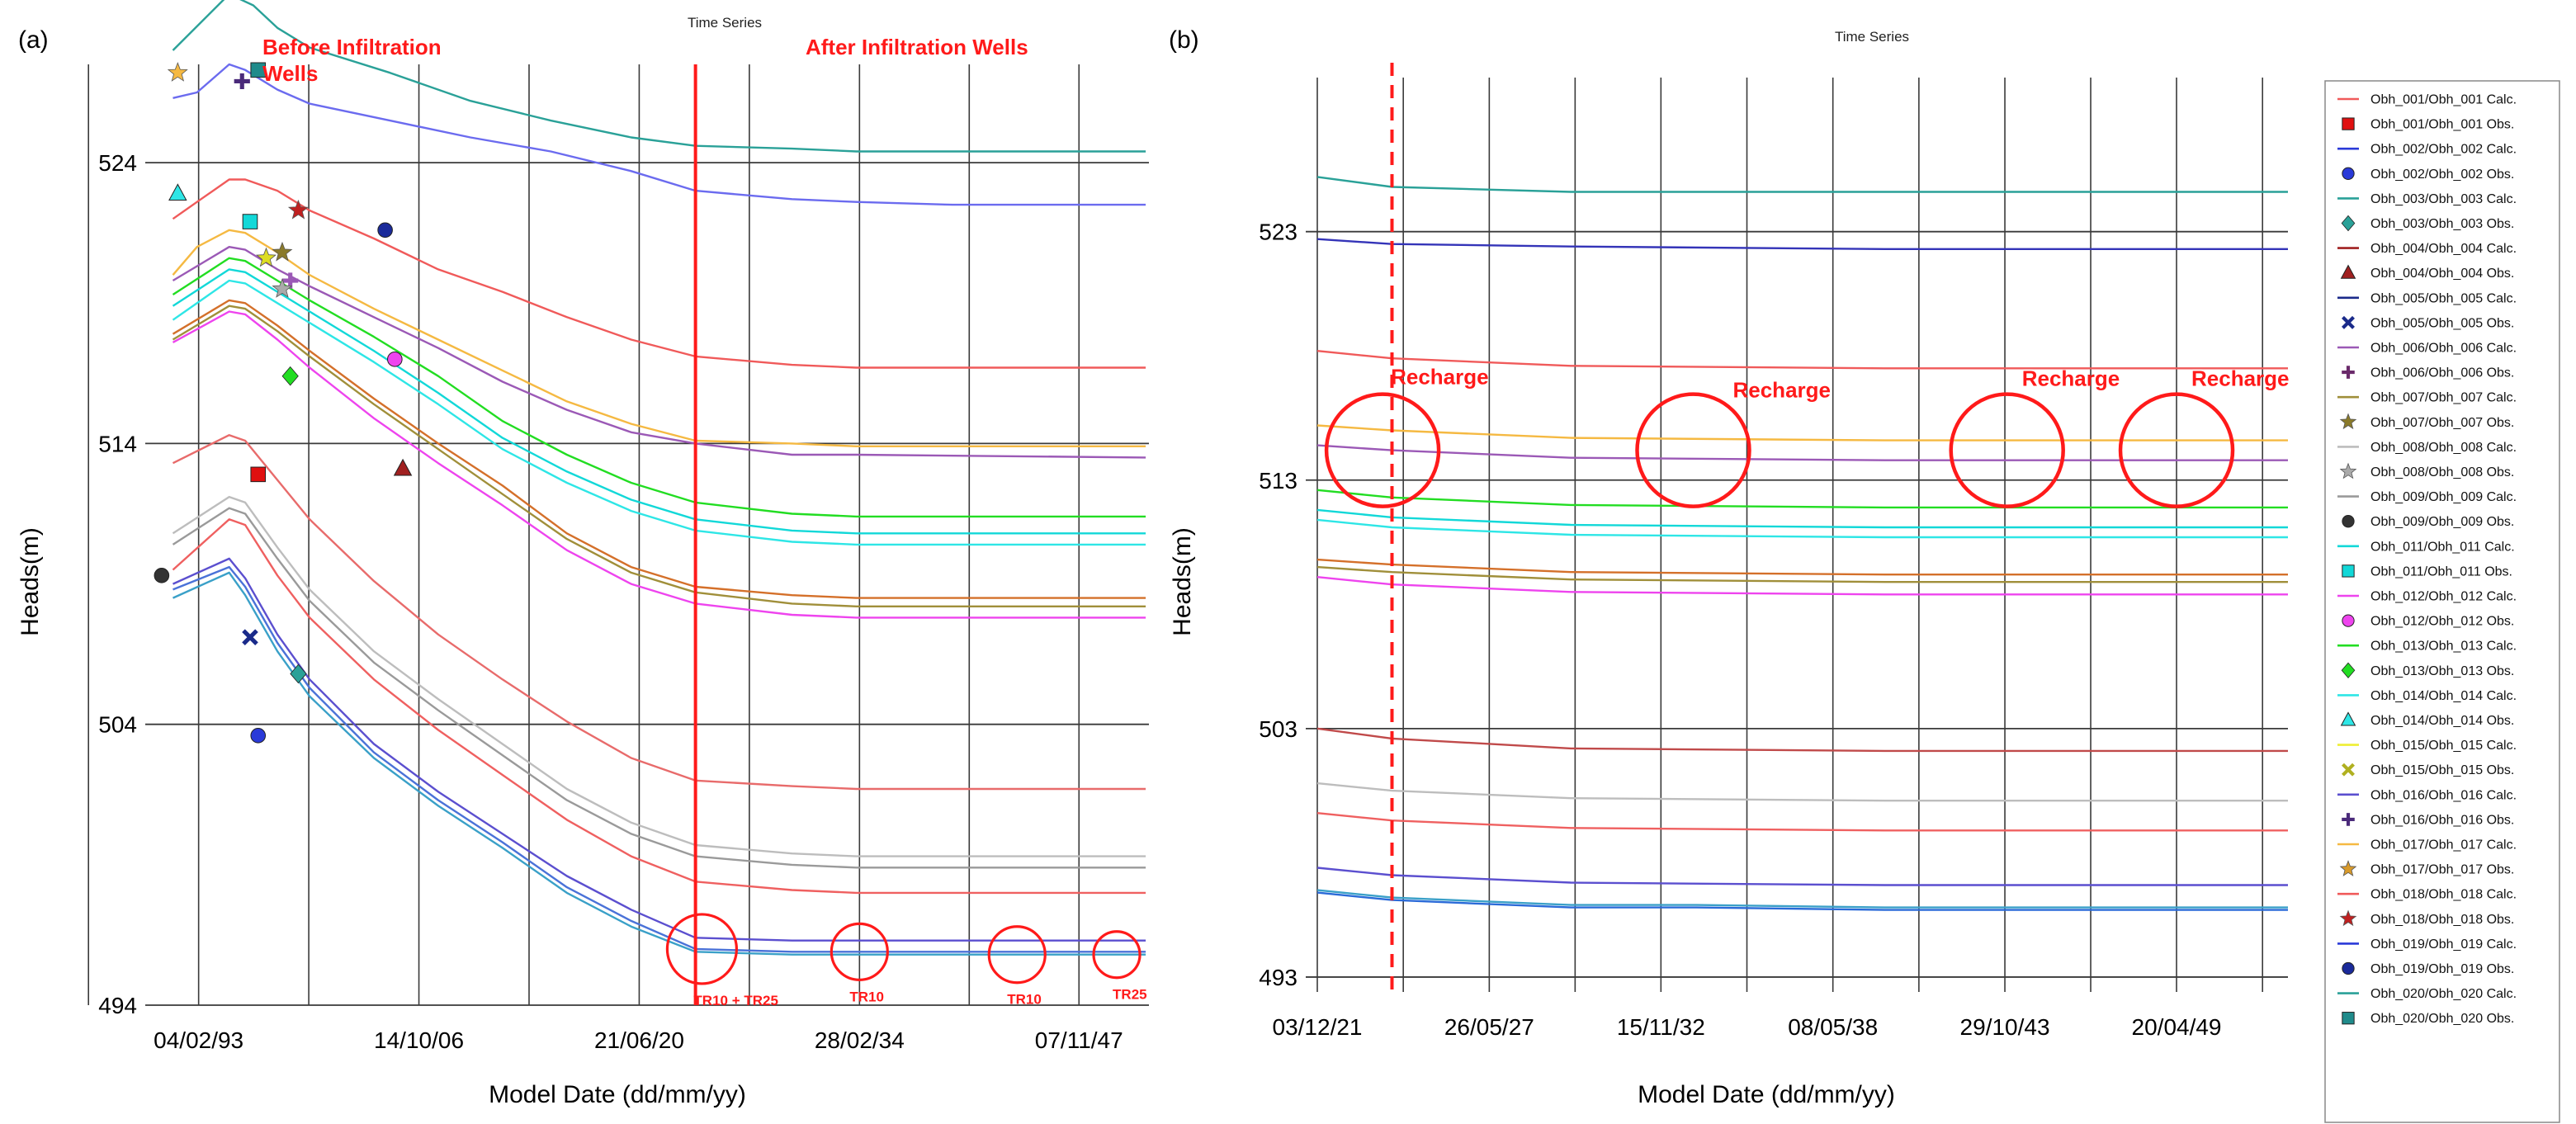 This screenshot has height=1124, width=2576. I want to click on a-ytick-label-3: 524, so click(117, 163).